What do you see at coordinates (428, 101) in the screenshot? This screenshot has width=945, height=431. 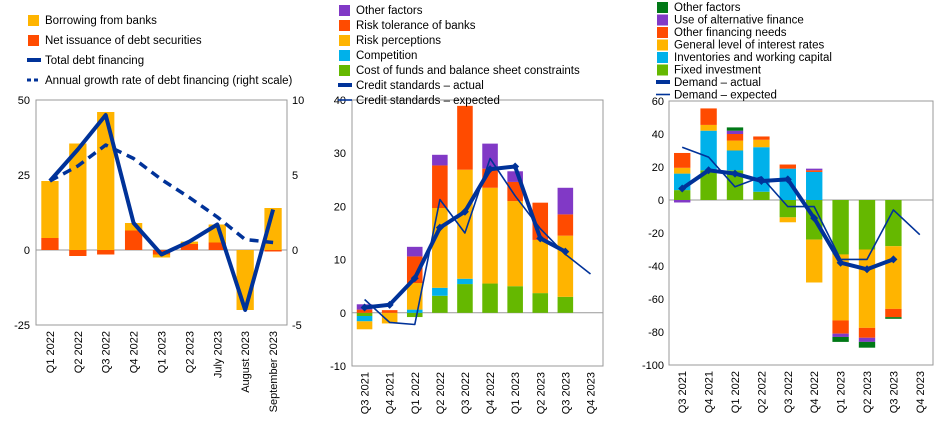 I see `legend-label: Credit standards – expected` at bounding box center [428, 101].